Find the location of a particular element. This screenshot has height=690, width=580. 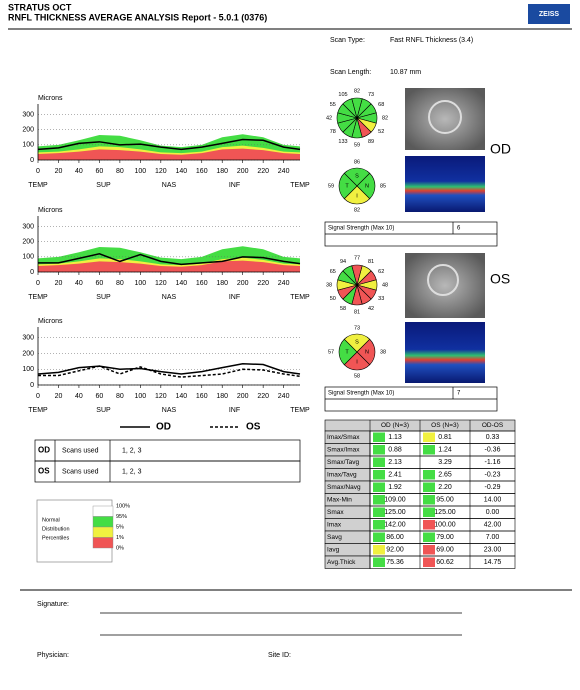

y-tick-label: 200 is located at coordinates (28, 130).